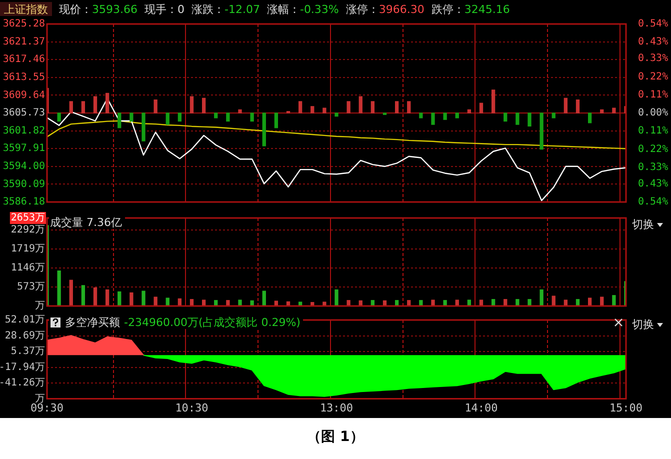  I want to click on text: 涨跌：-12.07, so click(226, 9).